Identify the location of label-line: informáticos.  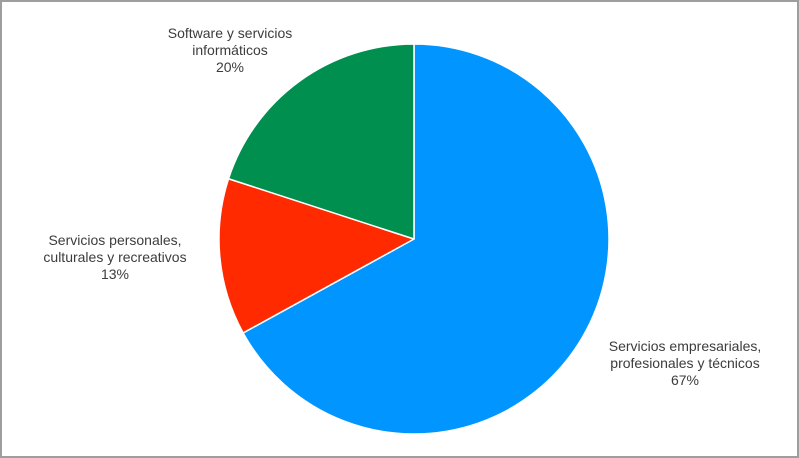
(230, 50).